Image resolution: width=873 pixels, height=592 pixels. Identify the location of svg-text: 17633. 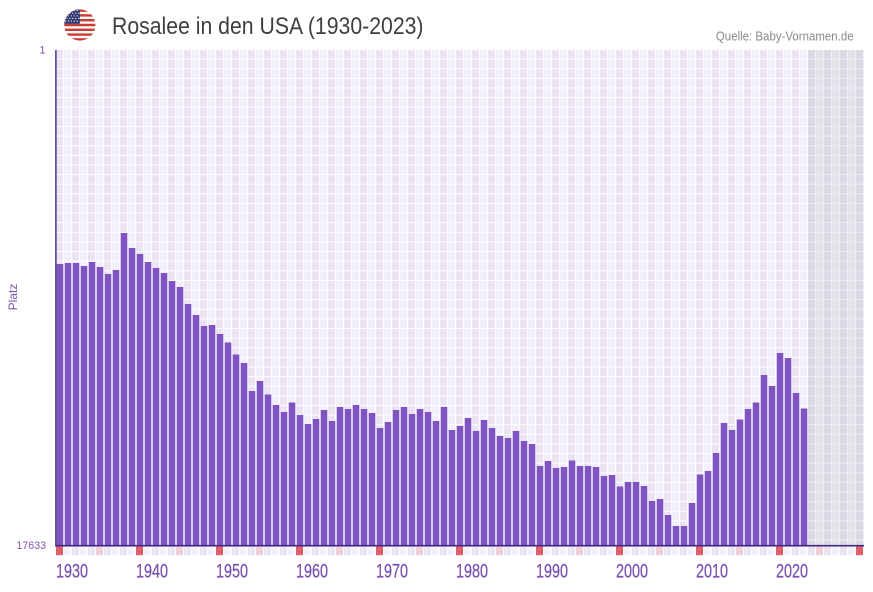
(32, 546).